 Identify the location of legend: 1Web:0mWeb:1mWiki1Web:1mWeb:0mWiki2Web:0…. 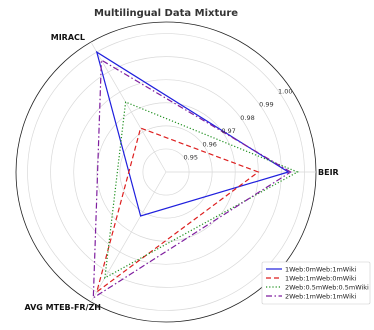
(316, 283).